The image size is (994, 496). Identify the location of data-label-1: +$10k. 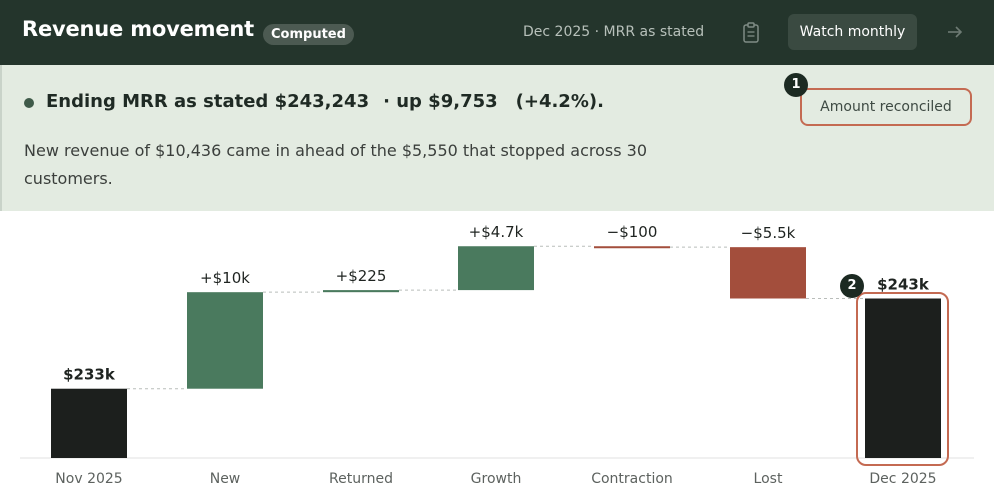
(225, 278).